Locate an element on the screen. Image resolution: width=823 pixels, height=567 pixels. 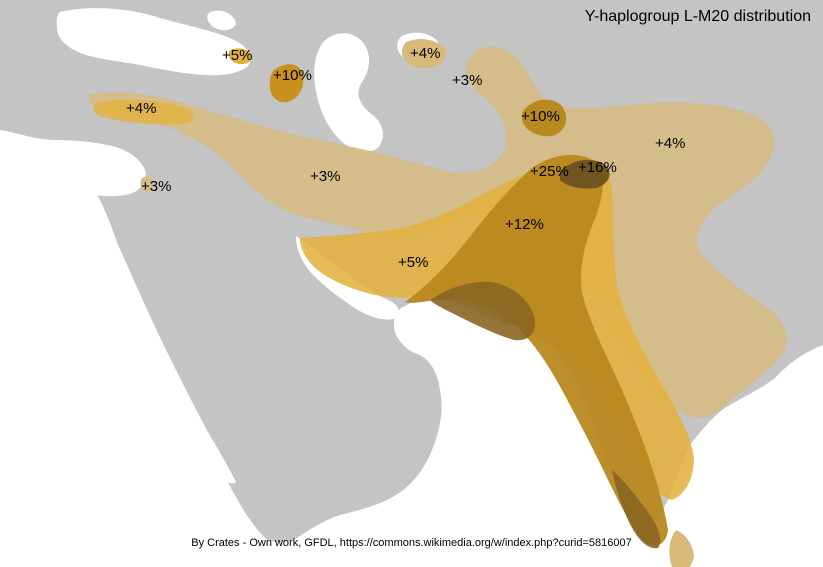
label-aral-4: +4% is located at coordinates (425, 53).